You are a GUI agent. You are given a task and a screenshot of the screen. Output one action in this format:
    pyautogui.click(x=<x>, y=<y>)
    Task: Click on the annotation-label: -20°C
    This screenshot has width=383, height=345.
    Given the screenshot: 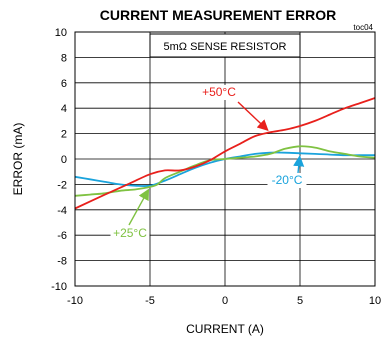 What is the action you would take?
    pyautogui.click(x=287, y=180)
    